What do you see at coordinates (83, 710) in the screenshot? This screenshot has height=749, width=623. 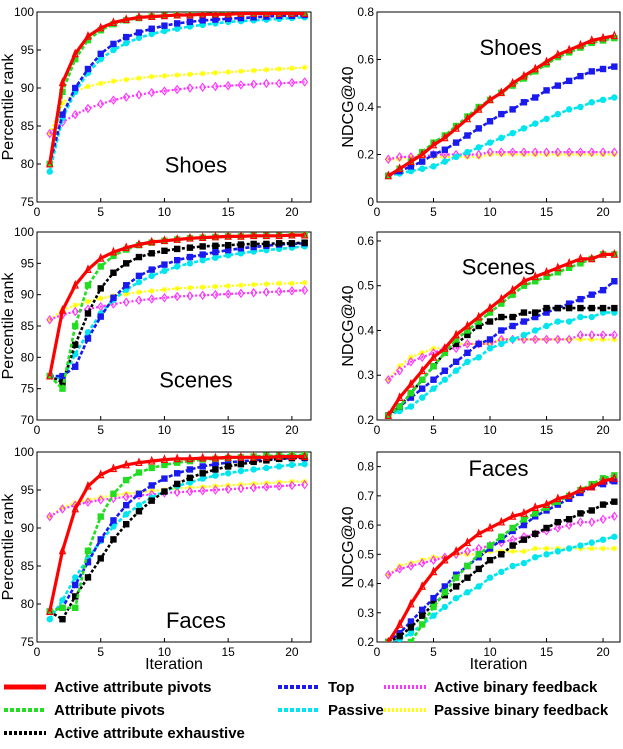 I see `legend-item-ap: Attribute pivots` at bounding box center [83, 710].